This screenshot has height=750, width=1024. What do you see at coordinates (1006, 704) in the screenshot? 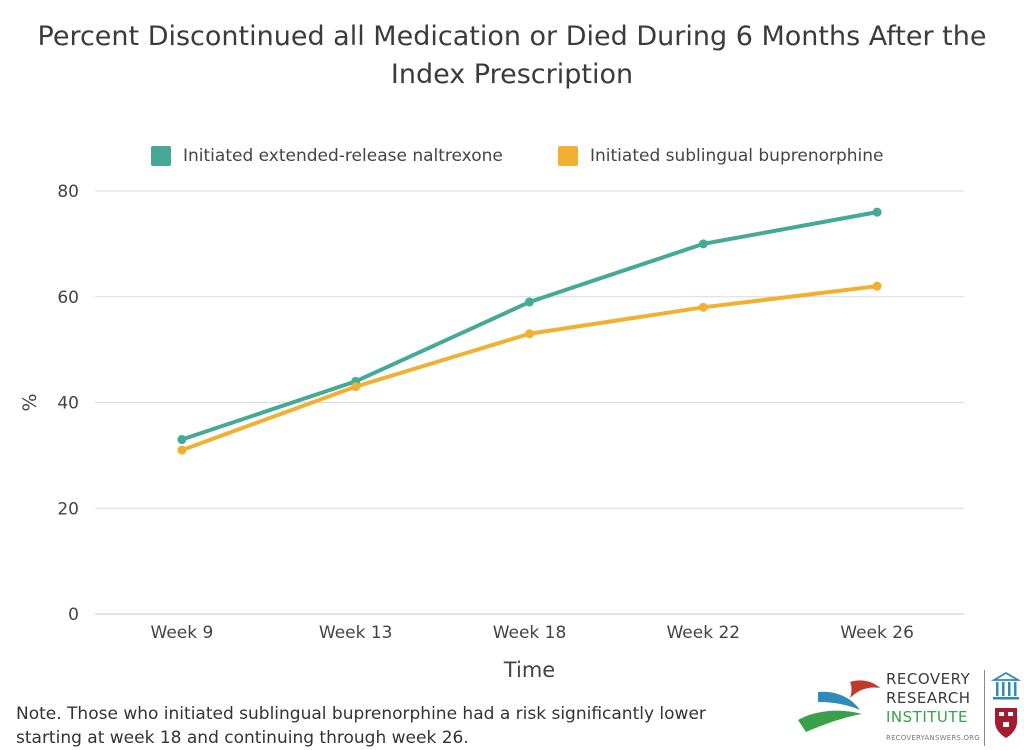
I see `institution-icon` at bounding box center [1006, 704].